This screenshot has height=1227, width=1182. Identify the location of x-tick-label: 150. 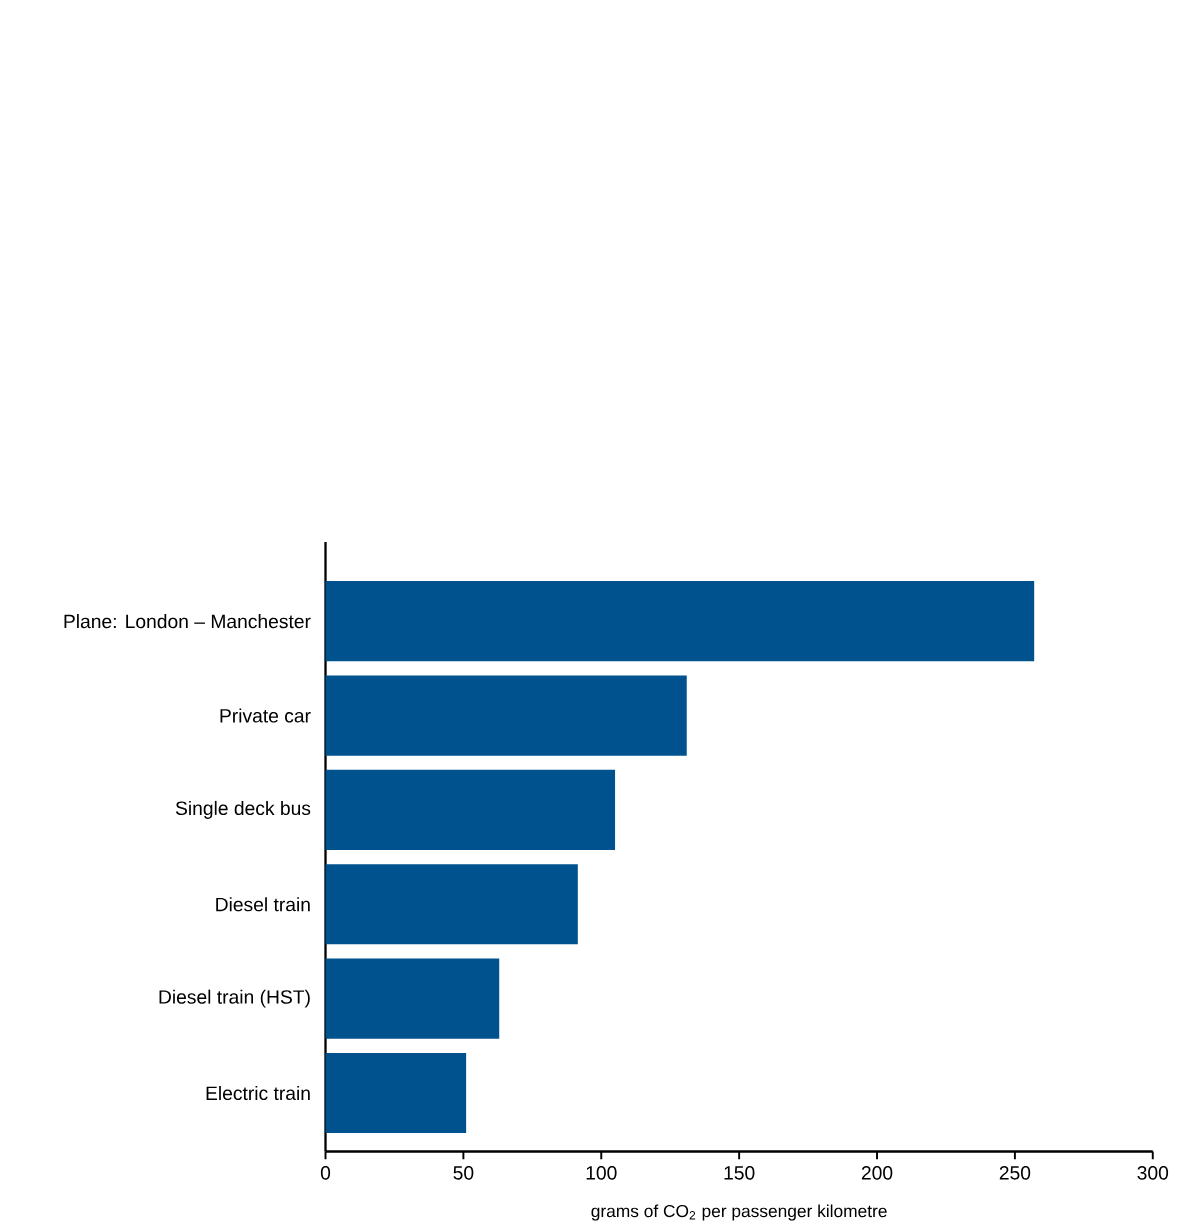
(739, 1173).